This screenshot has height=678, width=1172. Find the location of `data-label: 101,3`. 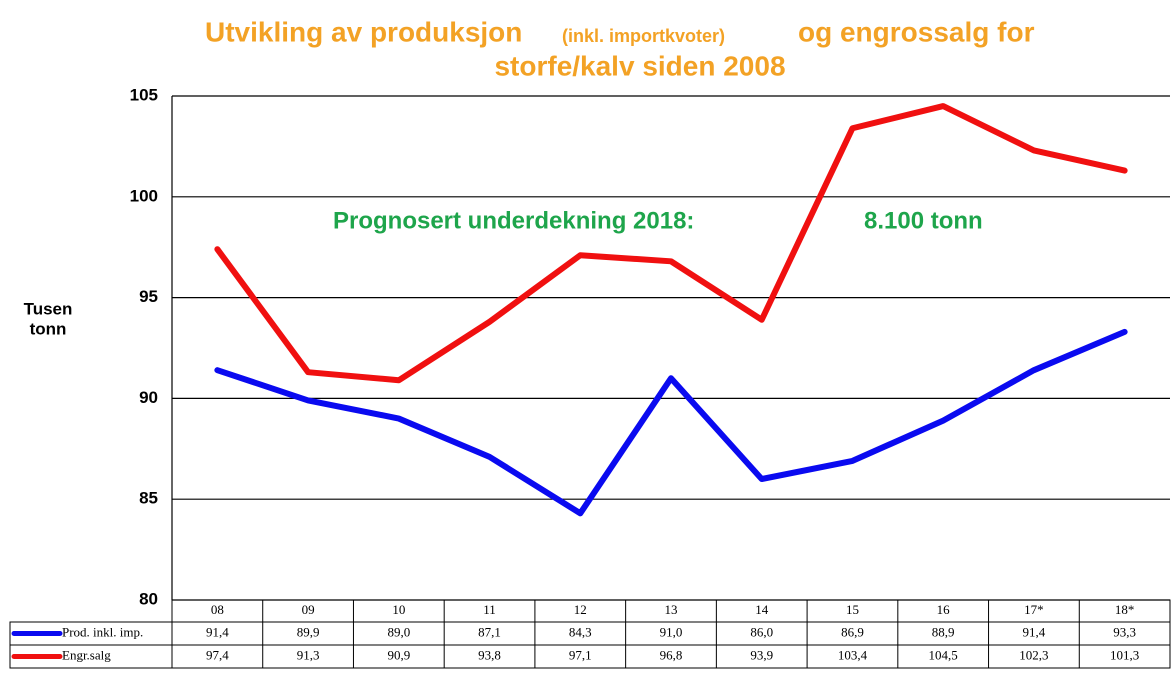

data-label: 101,3 is located at coordinates (1124, 654).